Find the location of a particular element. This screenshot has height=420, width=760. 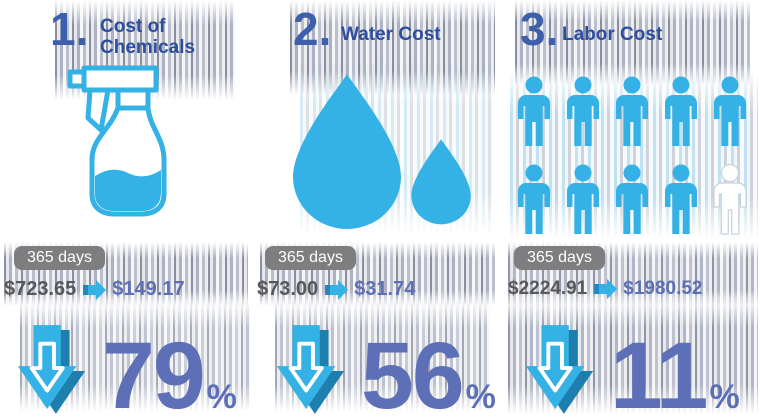

savings-result: 56 % is located at coordinates (384, 362).